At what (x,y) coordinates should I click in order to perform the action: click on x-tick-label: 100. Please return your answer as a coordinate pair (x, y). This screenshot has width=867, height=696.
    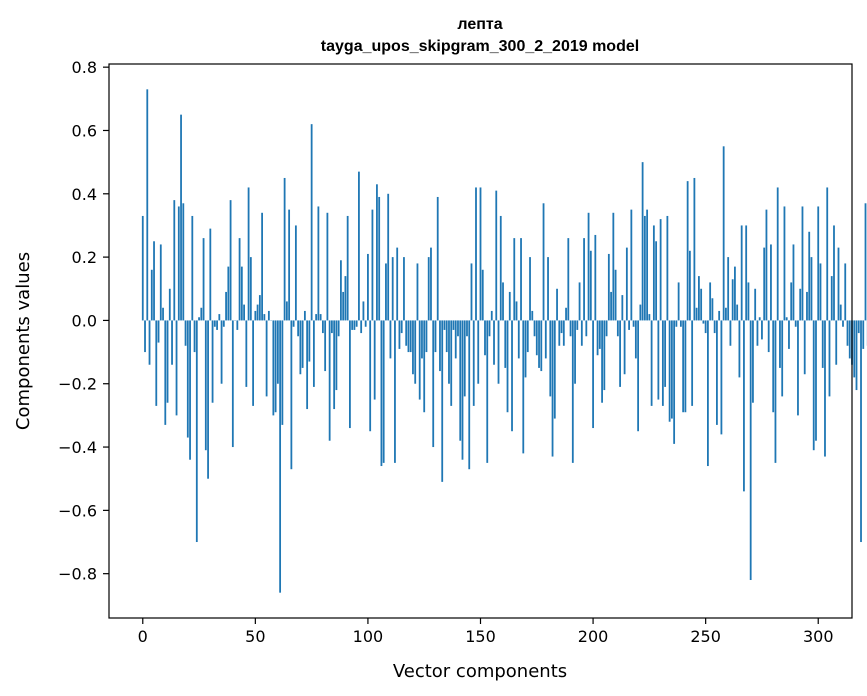
    Looking at the image, I should click on (368, 636).